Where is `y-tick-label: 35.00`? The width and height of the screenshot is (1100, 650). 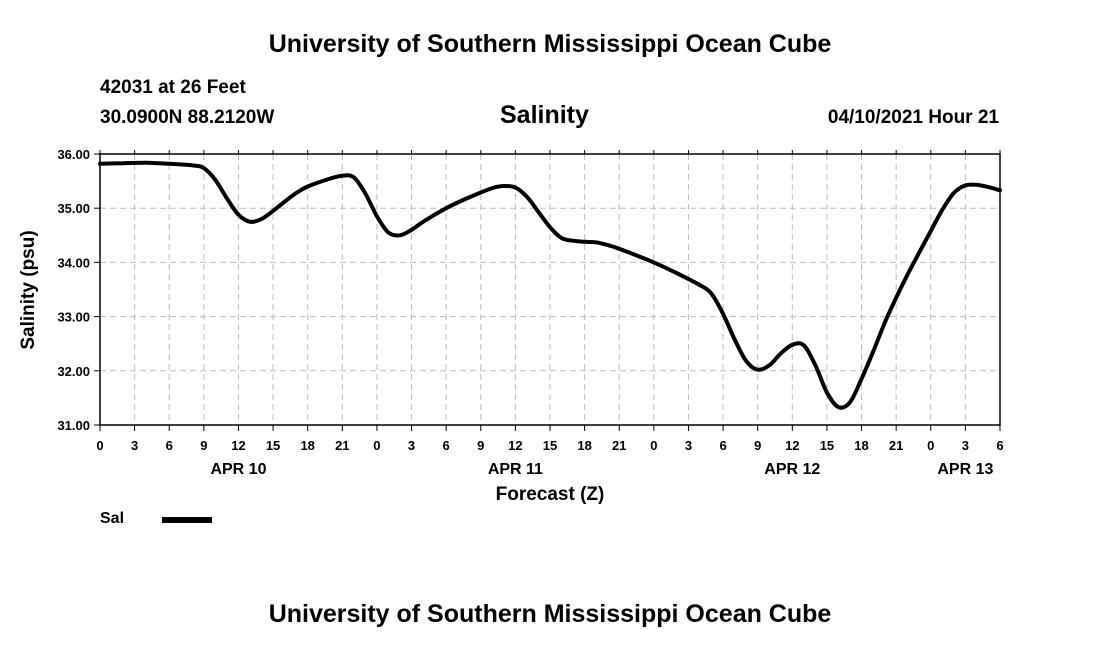
y-tick-label: 35.00 is located at coordinates (73, 208).